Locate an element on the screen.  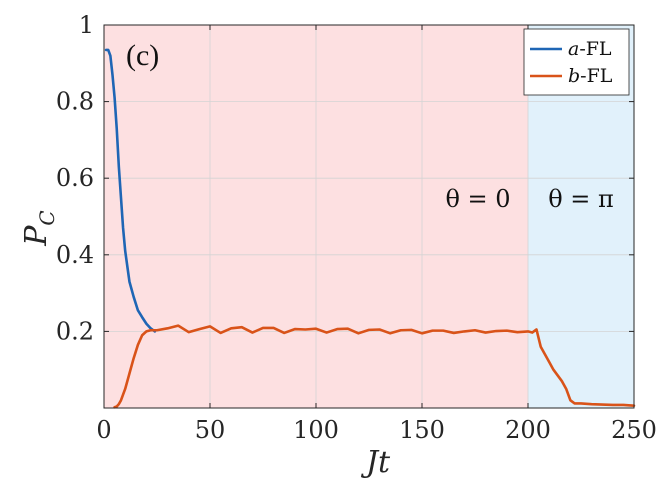
y-tick-label-4: 1 is located at coordinates (86, 25).